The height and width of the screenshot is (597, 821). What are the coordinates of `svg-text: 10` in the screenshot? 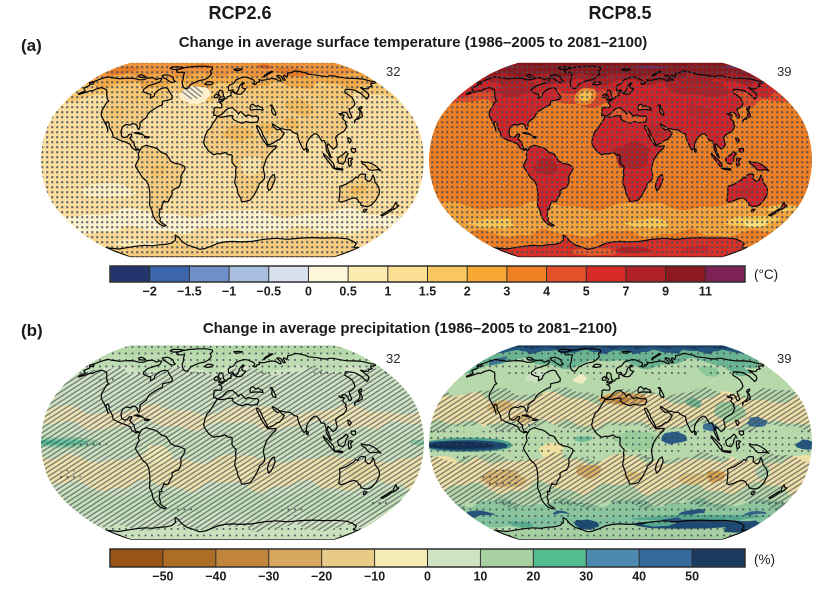 It's located at (480, 577).